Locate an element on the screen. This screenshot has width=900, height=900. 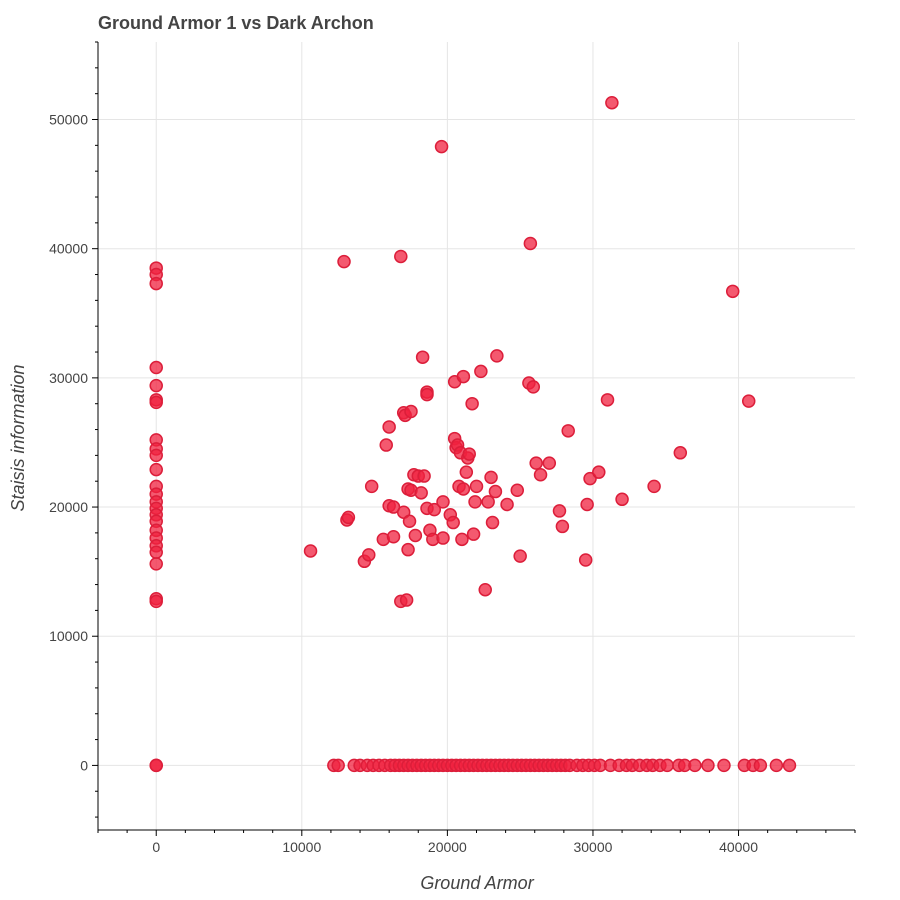
x-tick-label: 20000 is located at coordinates (447, 847).